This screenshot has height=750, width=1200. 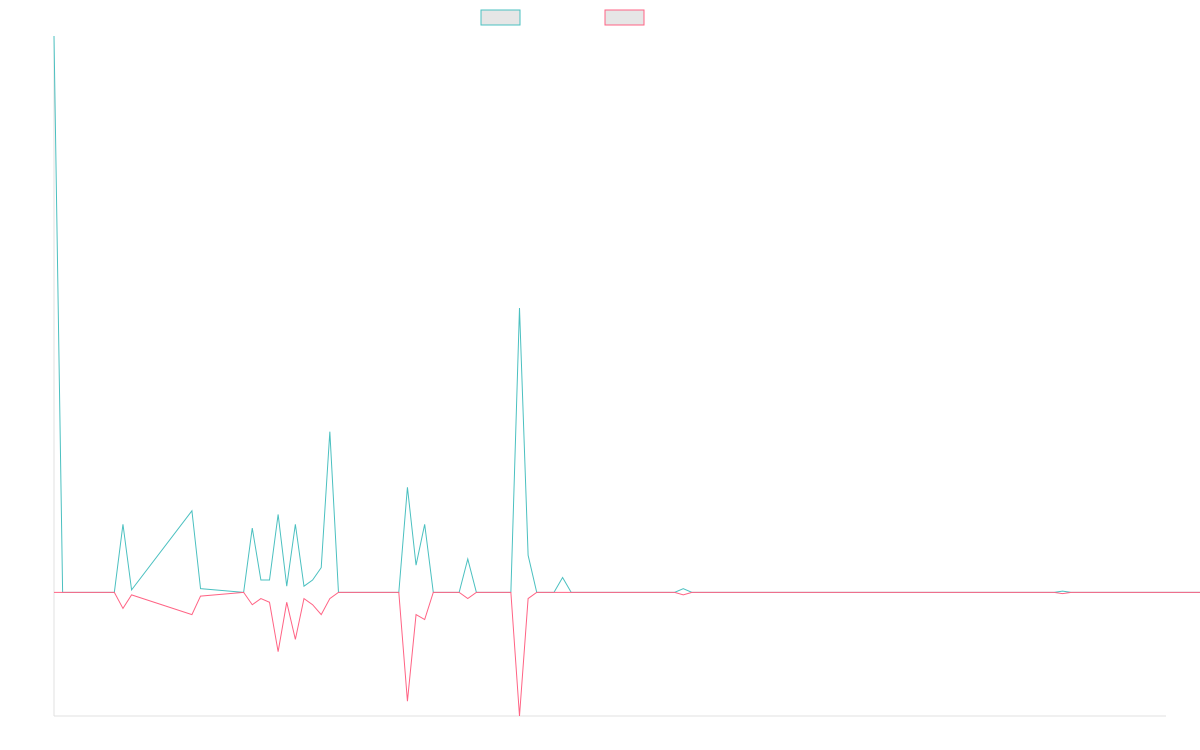 What do you see at coordinates (562, 17) in the screenshot?
I see `legend` at bounding box center [562, 17].